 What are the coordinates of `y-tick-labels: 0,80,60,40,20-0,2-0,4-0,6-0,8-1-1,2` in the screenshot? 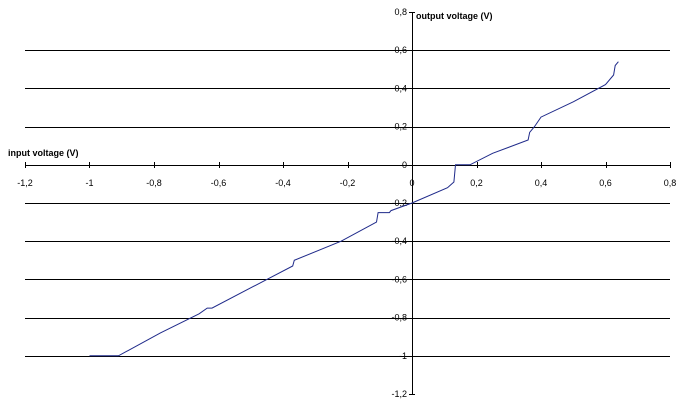 It's located at (403, 203).